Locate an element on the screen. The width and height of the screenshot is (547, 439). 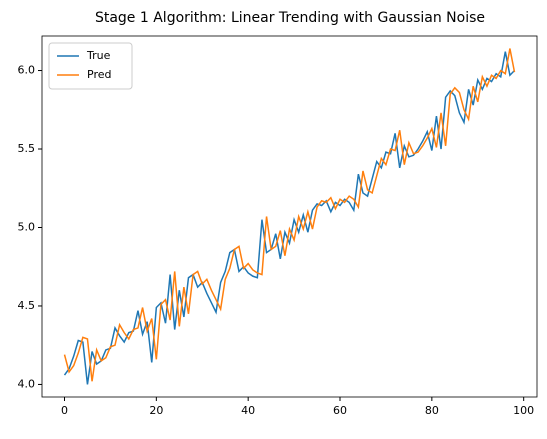
x-tick-label: 0 is located at coordinates (64, 410).